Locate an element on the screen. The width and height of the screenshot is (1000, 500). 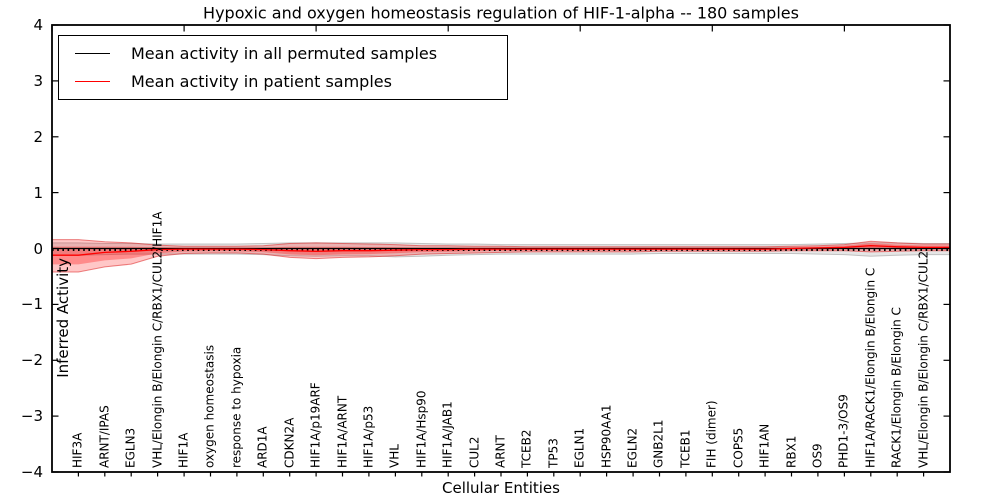
x-tick-label: FIH (dimer) is located at coordinates (711, 434).